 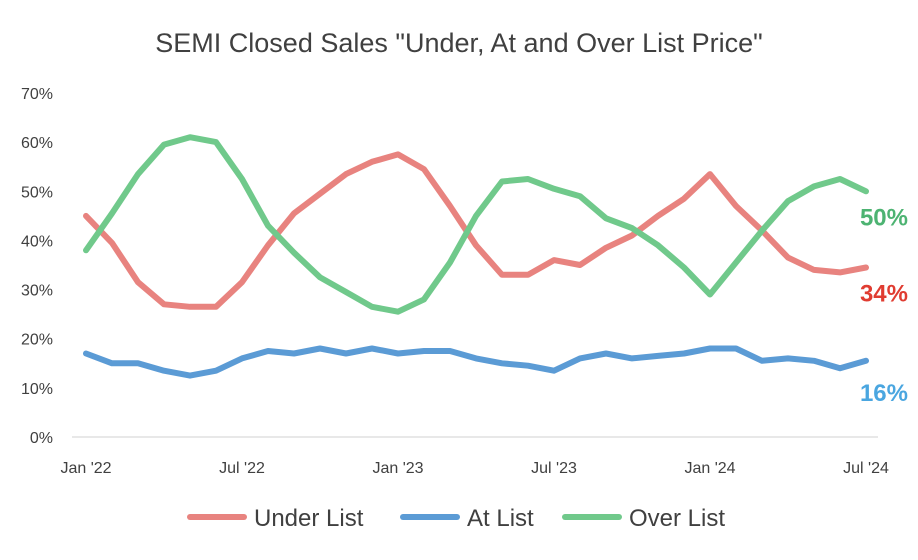 I want to click on y-tick-label: 30%, so click(x=37, y=291).